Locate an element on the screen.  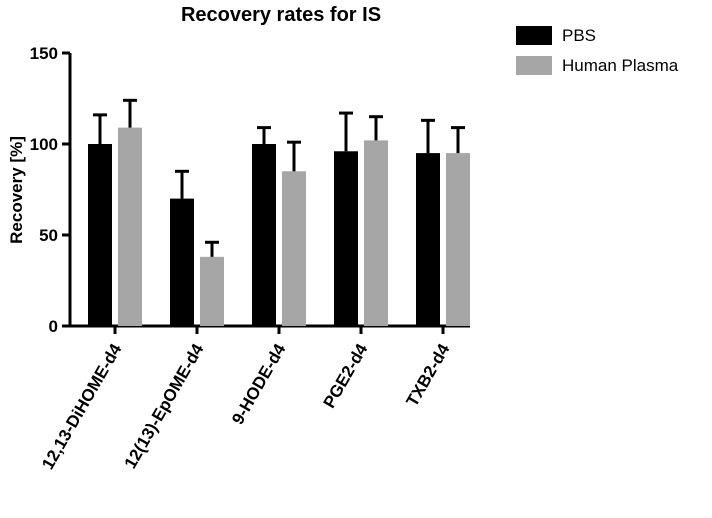
legend-label: Human Plasma is located at coordinates (620, 65).